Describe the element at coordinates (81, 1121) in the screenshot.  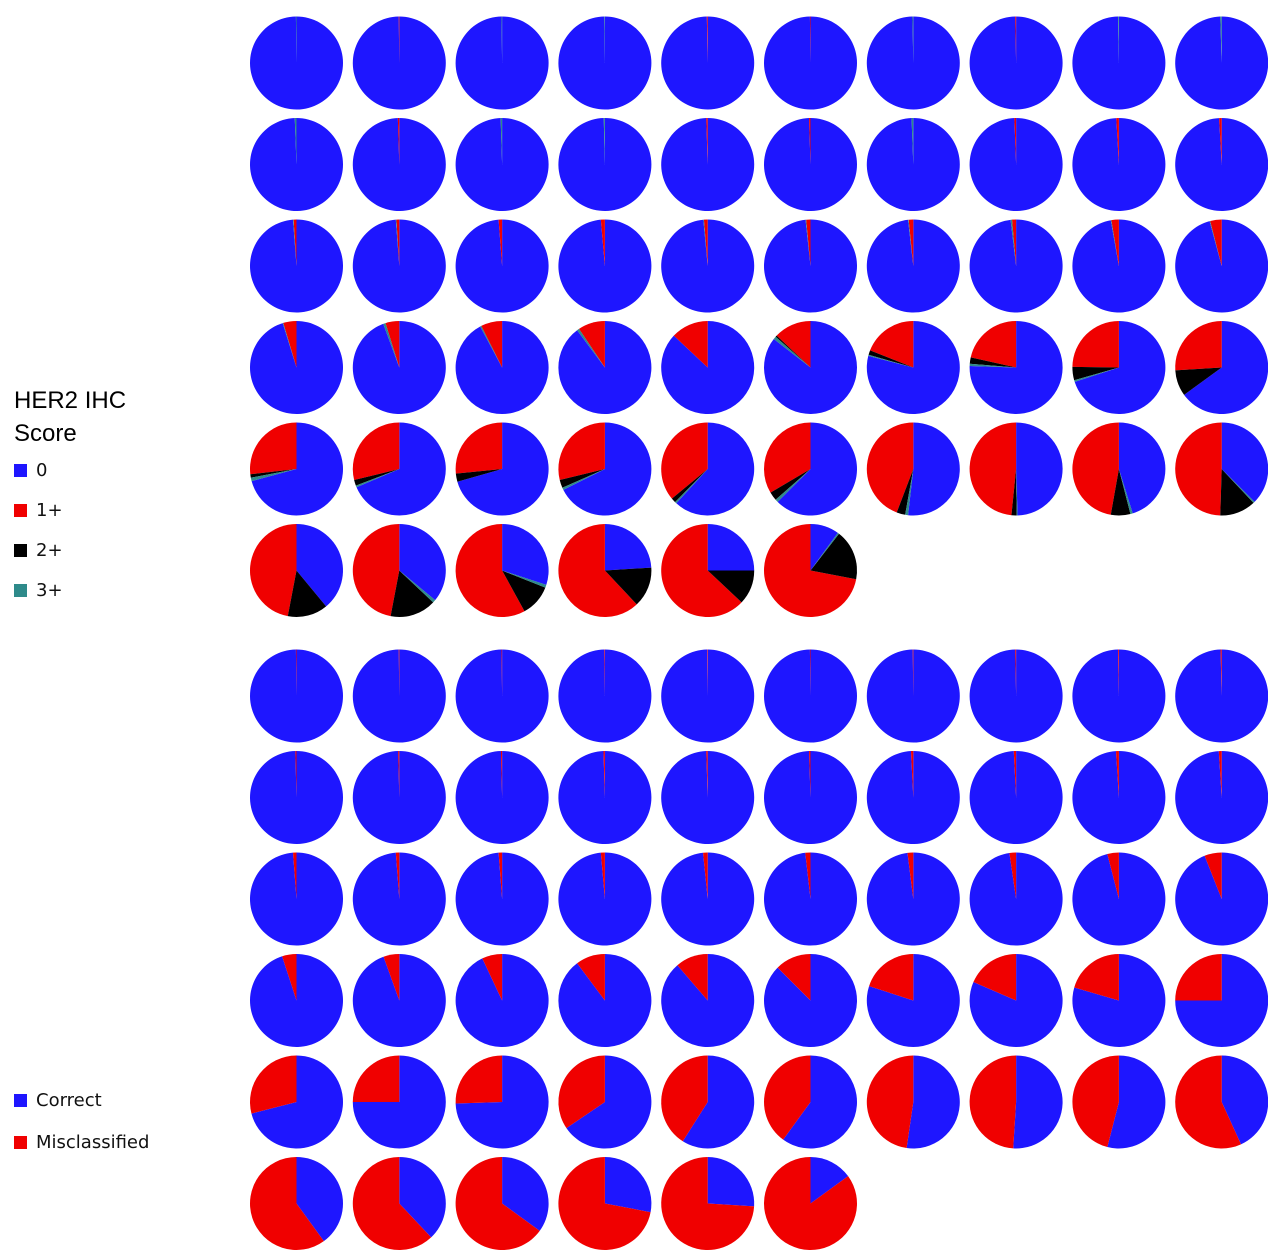
I see `accuracy-legend: Correct Misclassified` at that location.